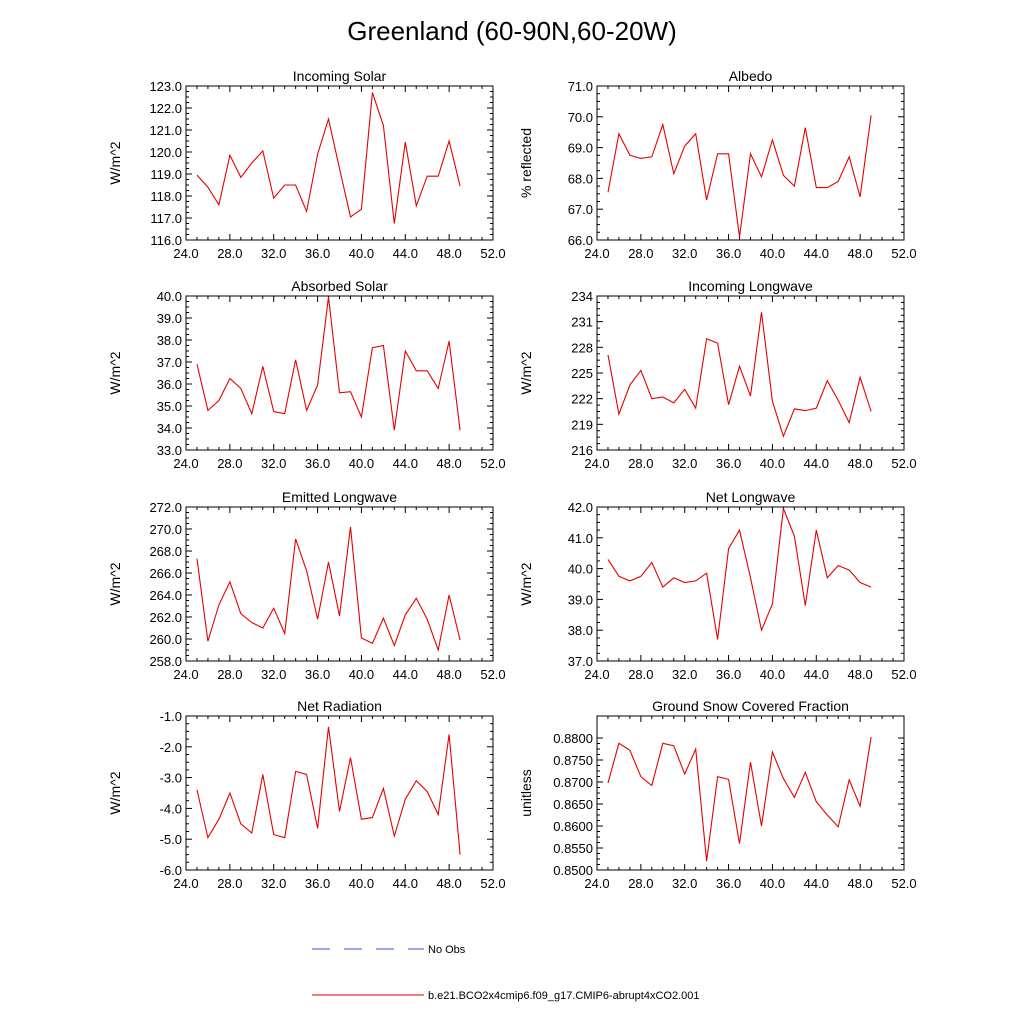 The width and height of the screenshot is (1024, 1024). What do you see at coordinates (573, 760) in the screenshot?
I see `y-tick-label: 0.8750` at bounding box center [573, 760].